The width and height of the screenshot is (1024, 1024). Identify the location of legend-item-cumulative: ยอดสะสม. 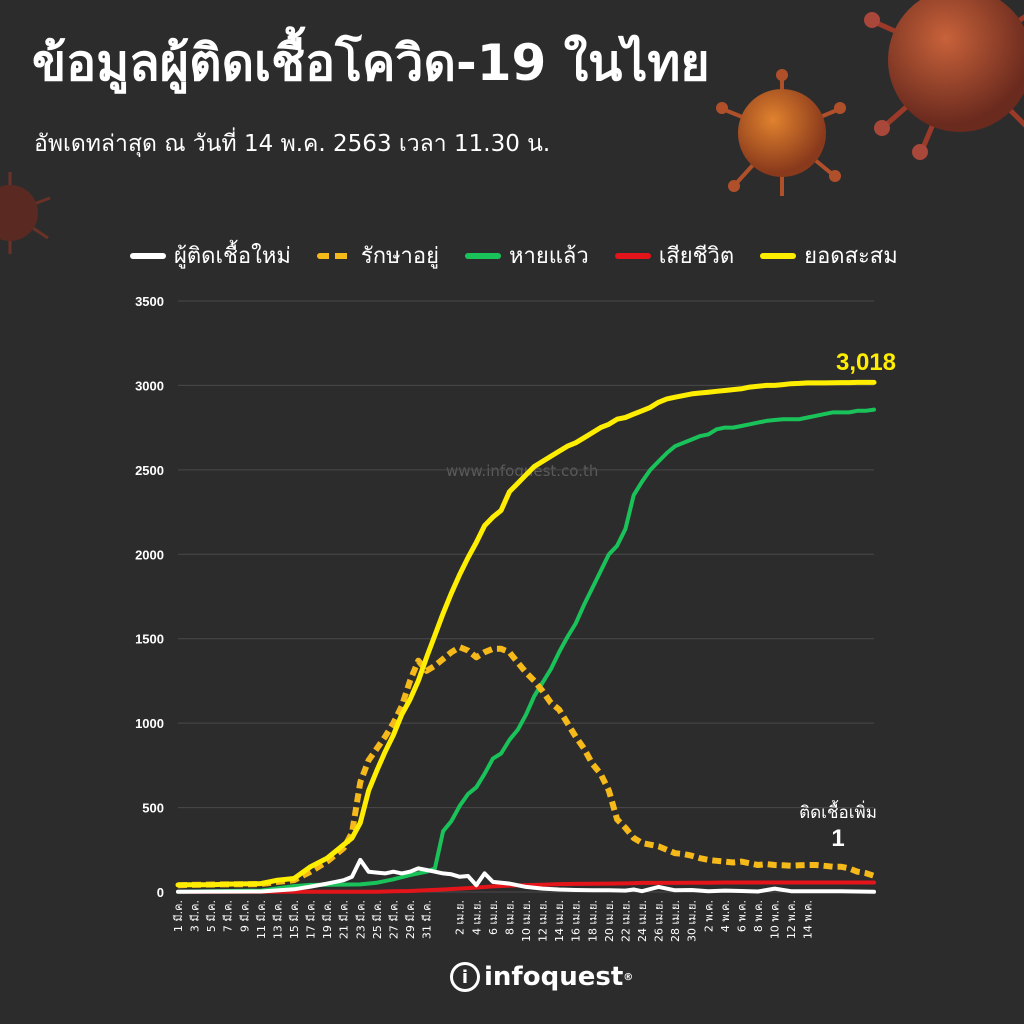
(829, 255).